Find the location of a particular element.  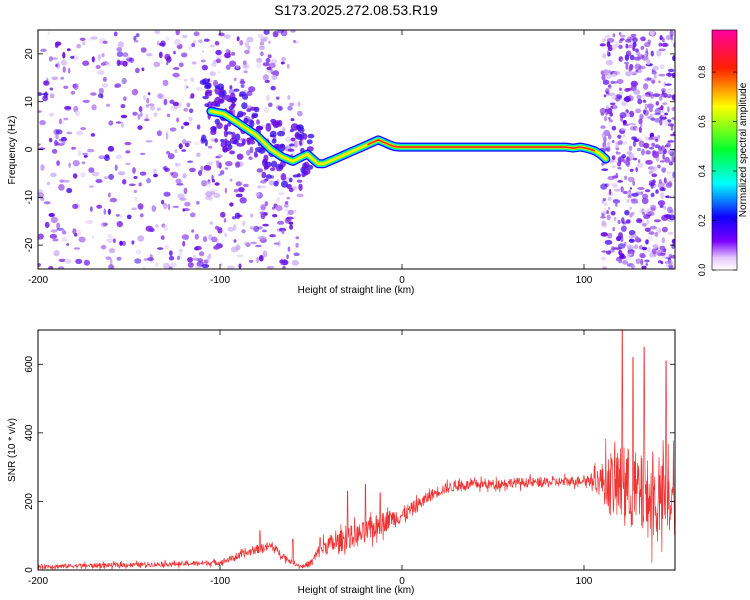

colorbar-tick-label: 0.2 is located at coordinates (702, 220).